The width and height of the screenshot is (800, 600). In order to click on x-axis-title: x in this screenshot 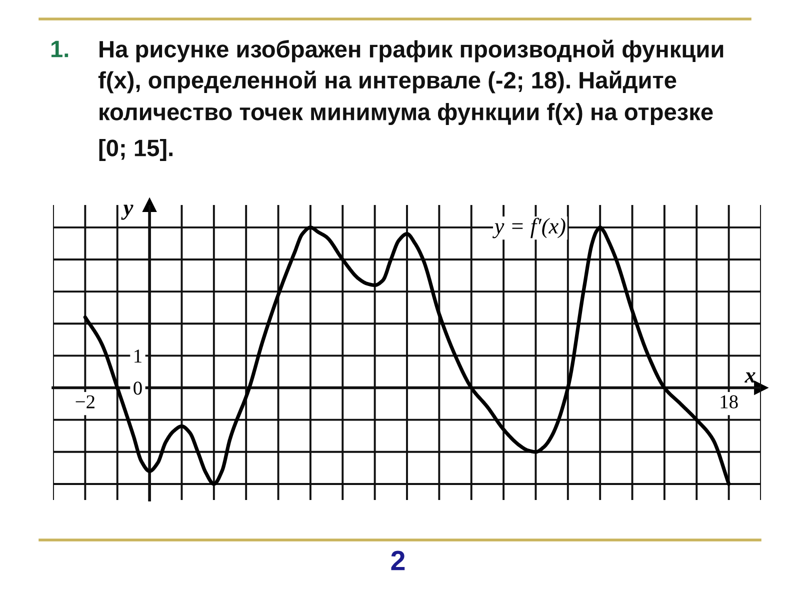, I will do `click(750, 377)`.